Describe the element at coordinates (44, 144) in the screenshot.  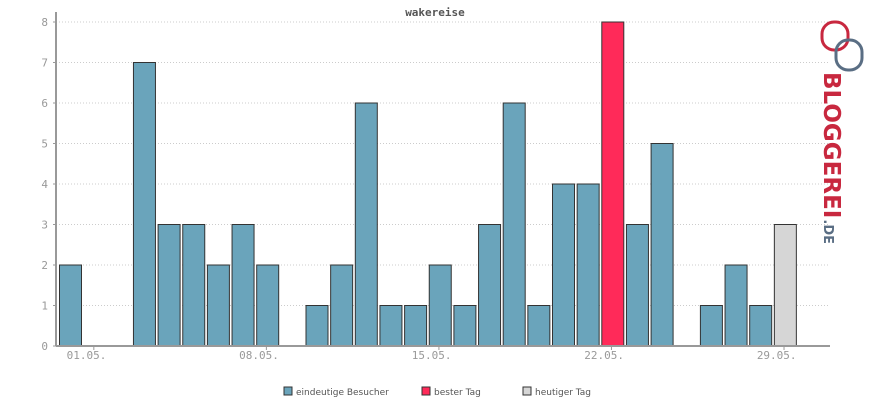
I see `y-tick-label: 5` at that location.